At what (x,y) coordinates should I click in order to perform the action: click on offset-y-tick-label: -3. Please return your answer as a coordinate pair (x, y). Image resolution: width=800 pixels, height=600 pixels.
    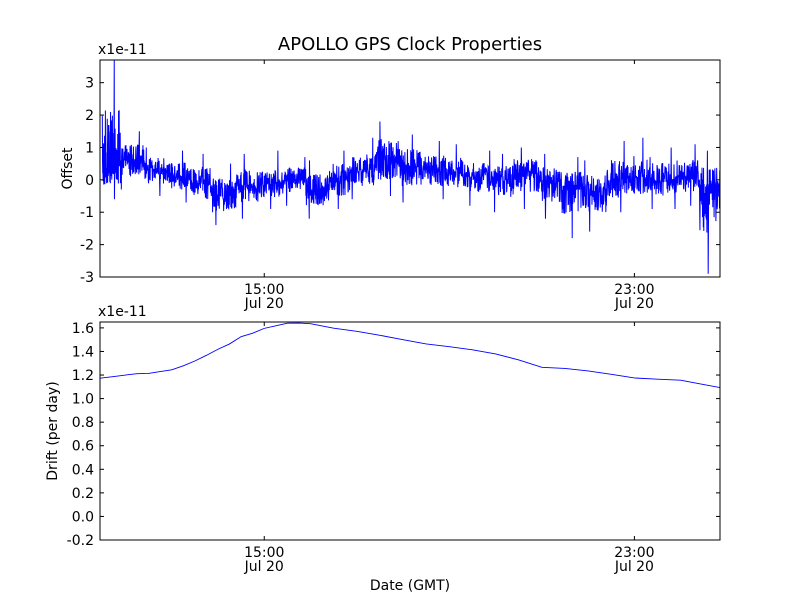
    Looking at the image, I should click on (87, 278).